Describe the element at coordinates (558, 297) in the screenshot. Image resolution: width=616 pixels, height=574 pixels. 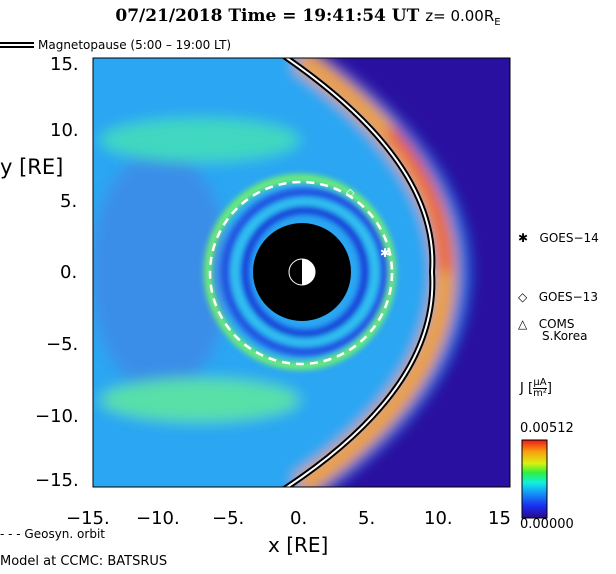
I see `goes13-legend: ◇ GOES−13` at that location.